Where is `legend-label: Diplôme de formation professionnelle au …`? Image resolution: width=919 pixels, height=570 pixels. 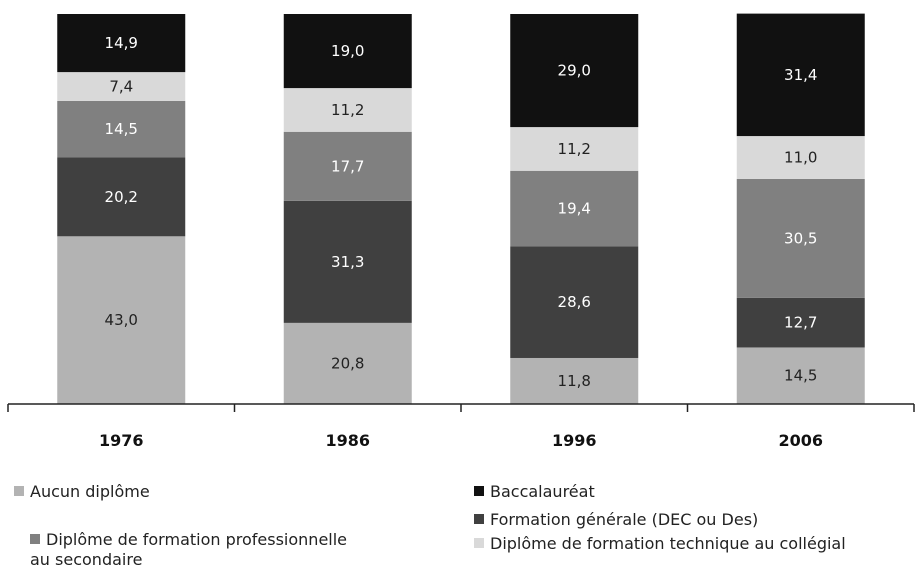 legend-label: Diplôme de formation professionnelle au … is located at coordinates (189, 549).